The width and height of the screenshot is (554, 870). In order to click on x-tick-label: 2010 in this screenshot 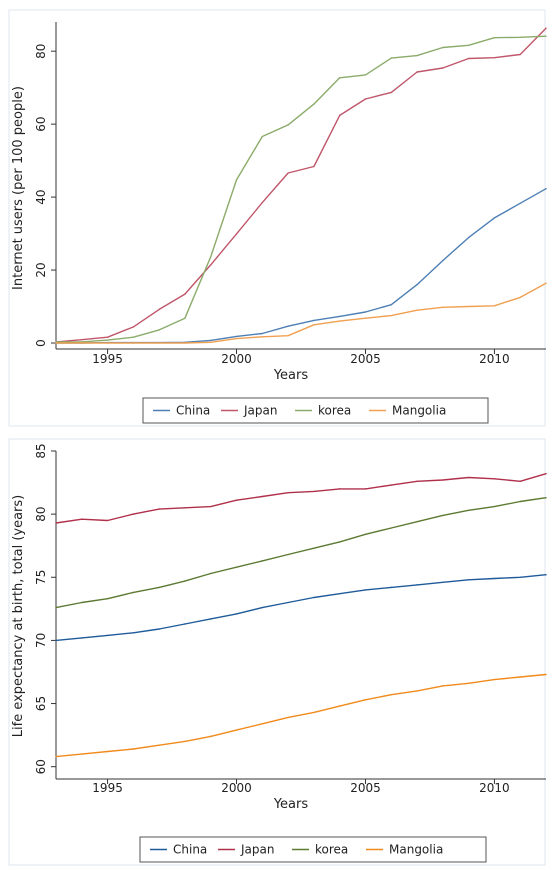, I will do `click(494, 359)`.